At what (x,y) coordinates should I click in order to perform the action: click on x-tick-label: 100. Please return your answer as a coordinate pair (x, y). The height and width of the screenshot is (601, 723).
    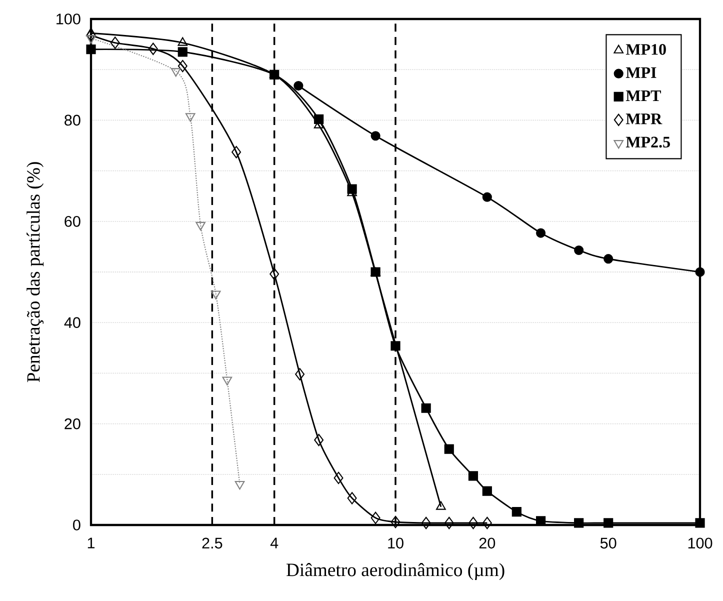
    Looking at the image, I should click on (700, 543).